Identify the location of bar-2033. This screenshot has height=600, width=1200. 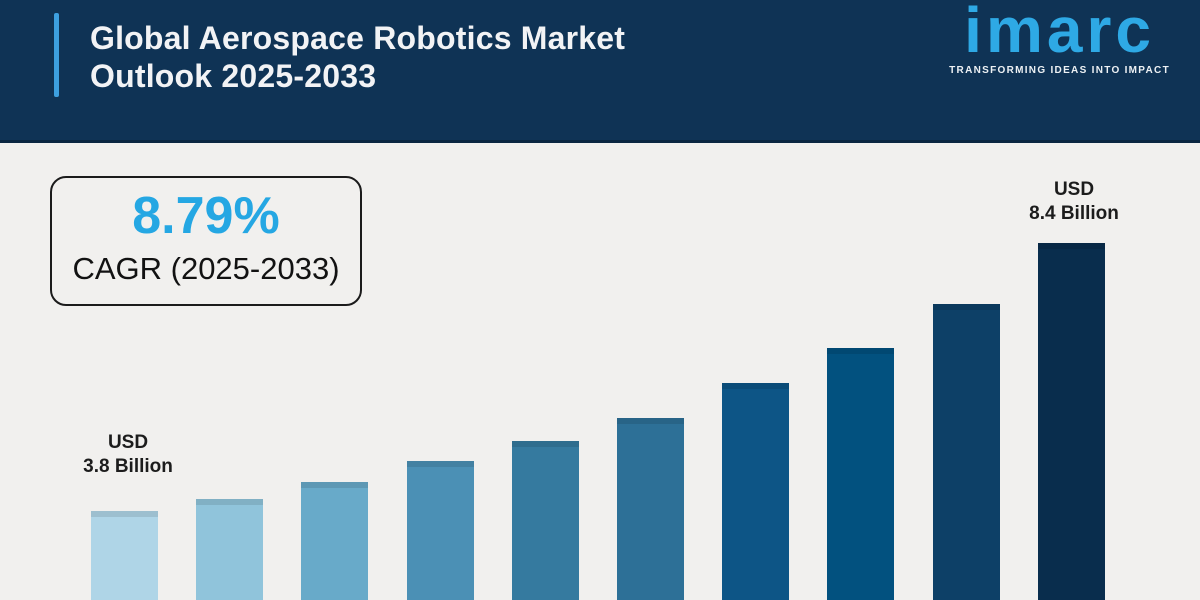
(1071, 421).